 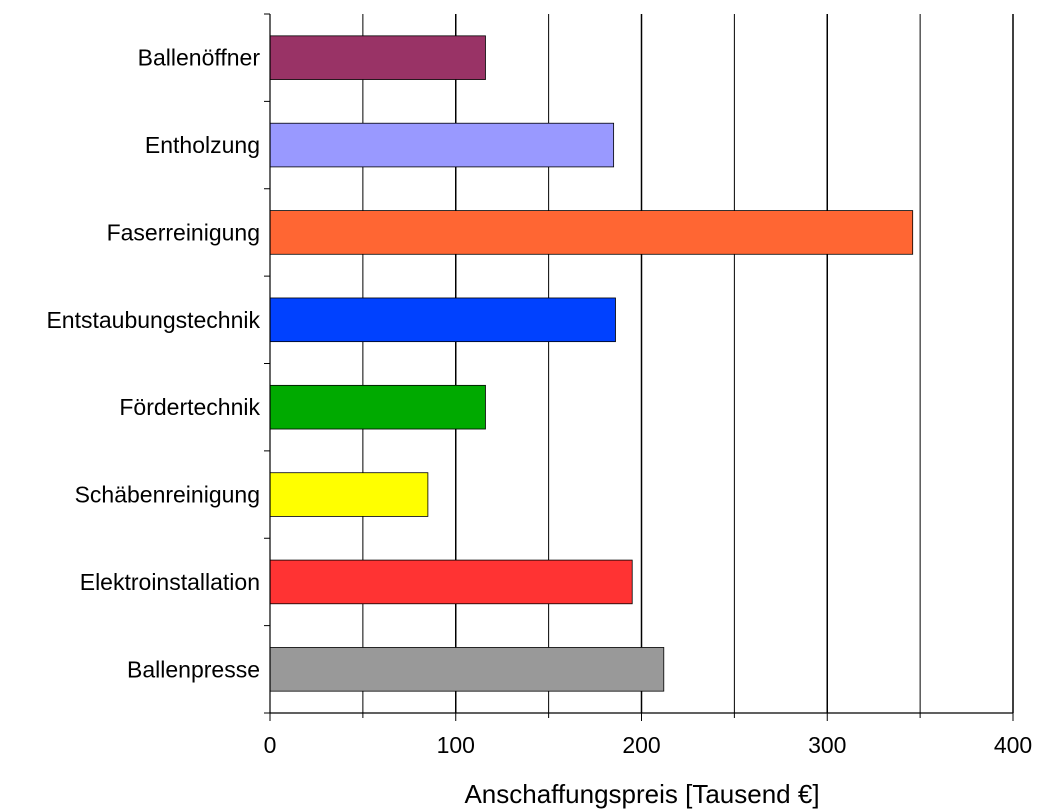 What do you see at coordinates (827, 745) in the screenshot?
I see `x-tick-label: 300` at bounding box center [827, 745].